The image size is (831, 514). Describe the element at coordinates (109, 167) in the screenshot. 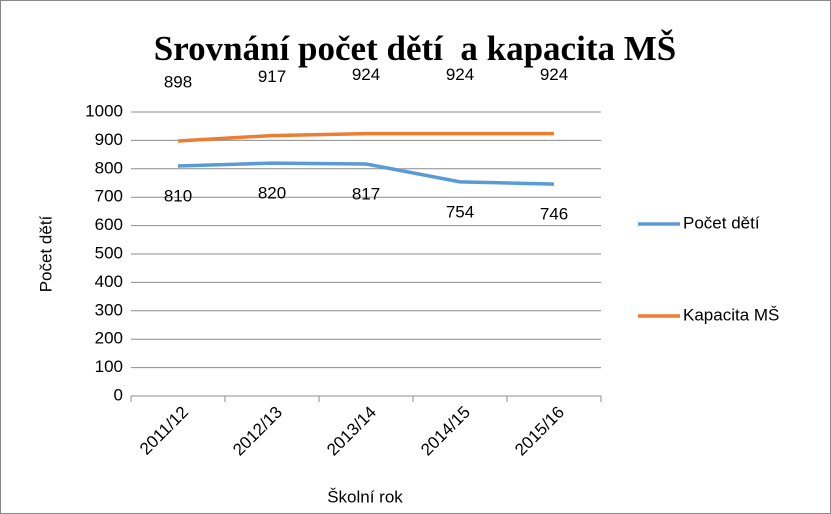

I see `y-tick-label: 800` at that location.